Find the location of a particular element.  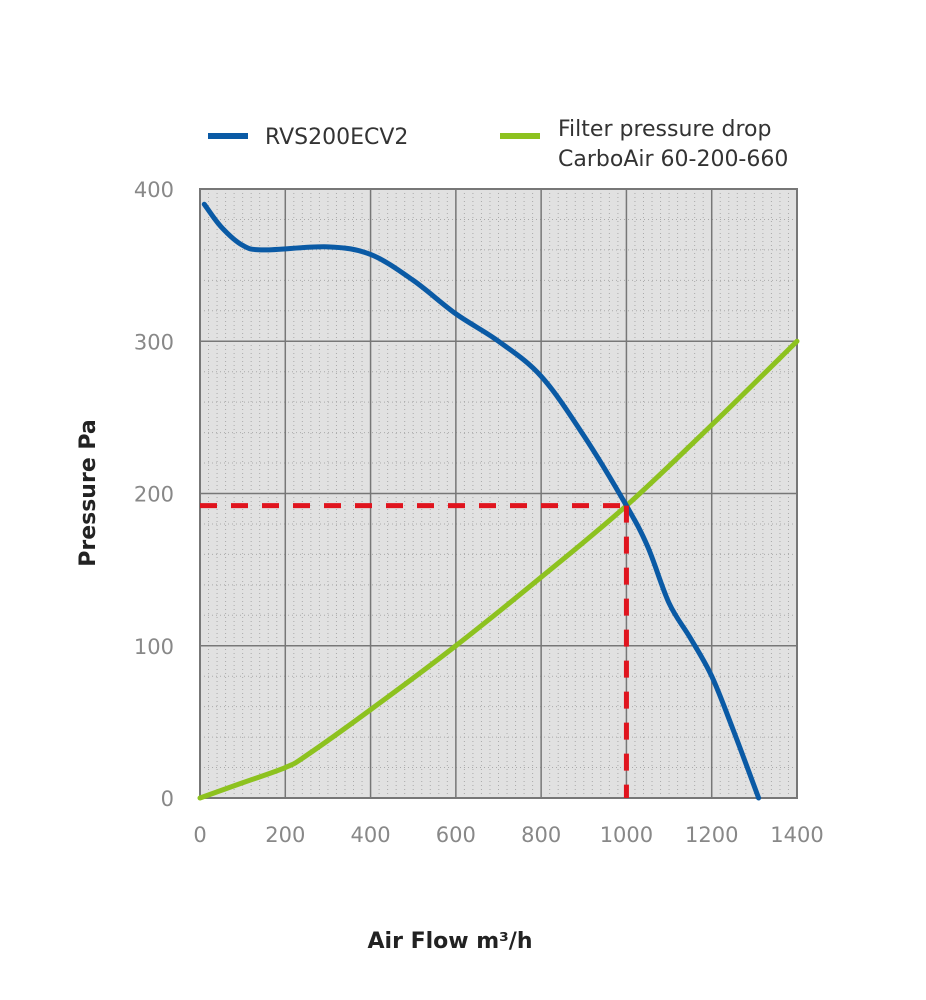

legend-label-rvs: RVS200ECV2 is located at coordinates (336, 137).